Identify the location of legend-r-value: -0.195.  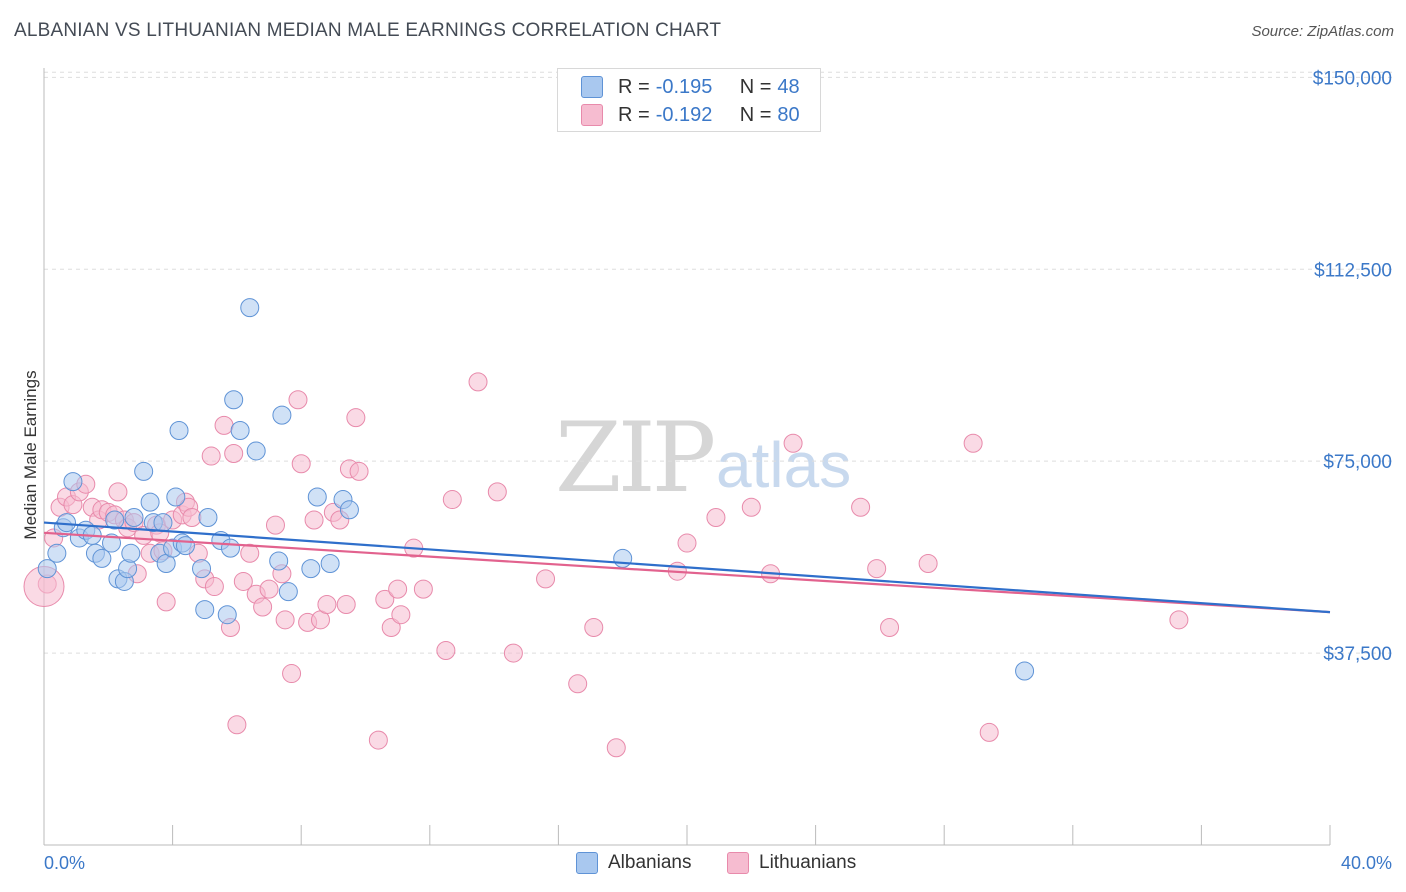
(684, 86).